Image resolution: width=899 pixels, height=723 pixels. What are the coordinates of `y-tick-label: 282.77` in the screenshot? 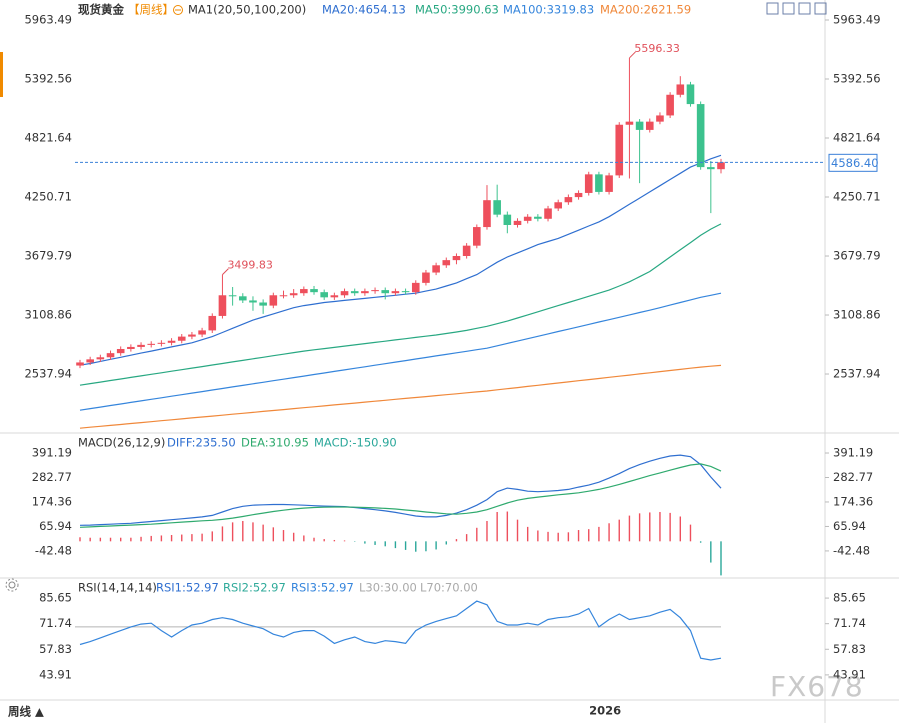 It's located at (853, 477).